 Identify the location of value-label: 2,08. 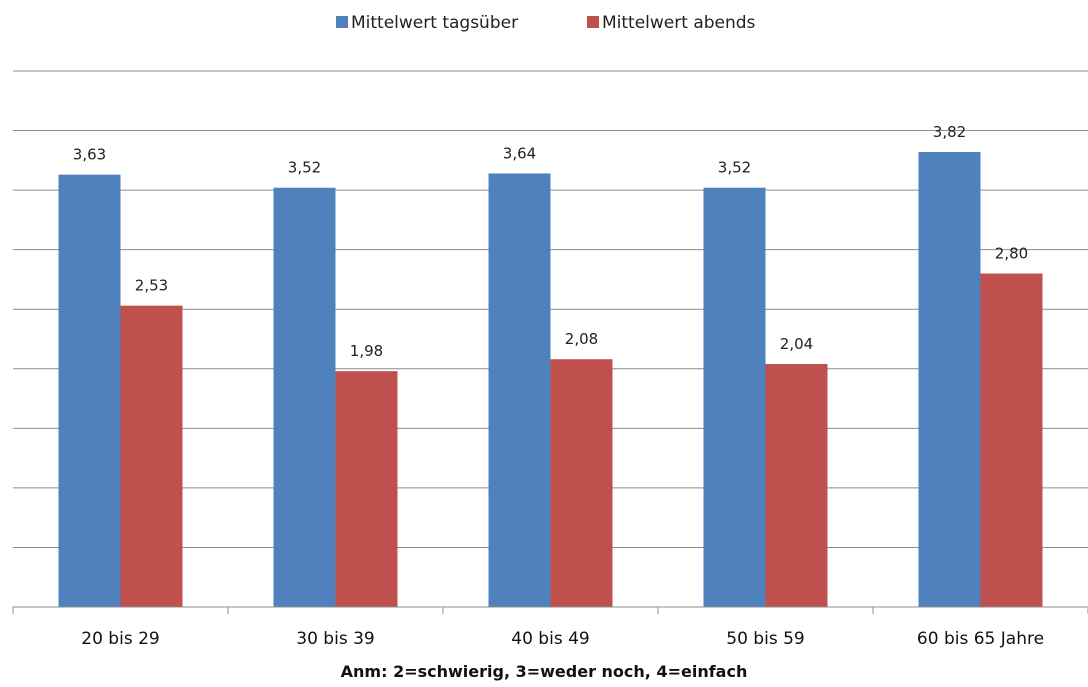
(581, 339).